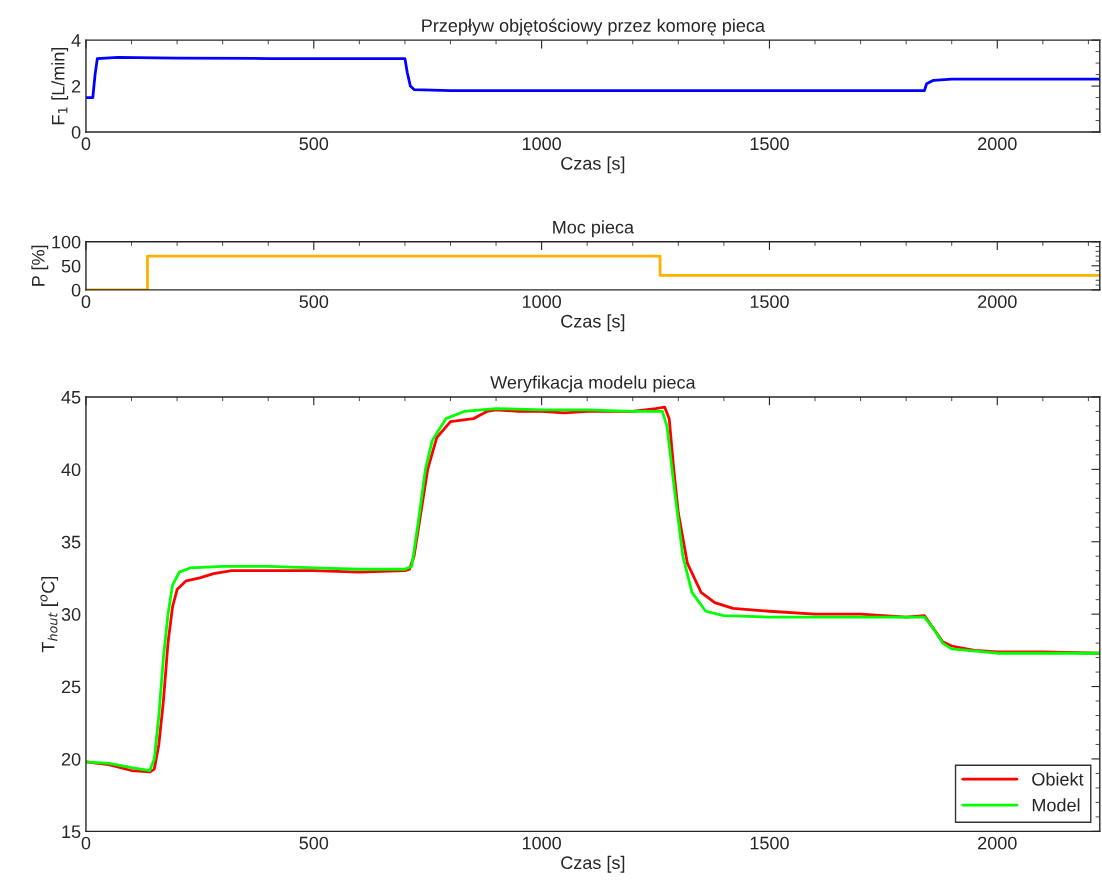 This screenshot has height=892, width=1102. What do you see at coordinates (71, 687) in the screenshot?
I see `y-tick-label: 25` at bounding box center [71, 687].